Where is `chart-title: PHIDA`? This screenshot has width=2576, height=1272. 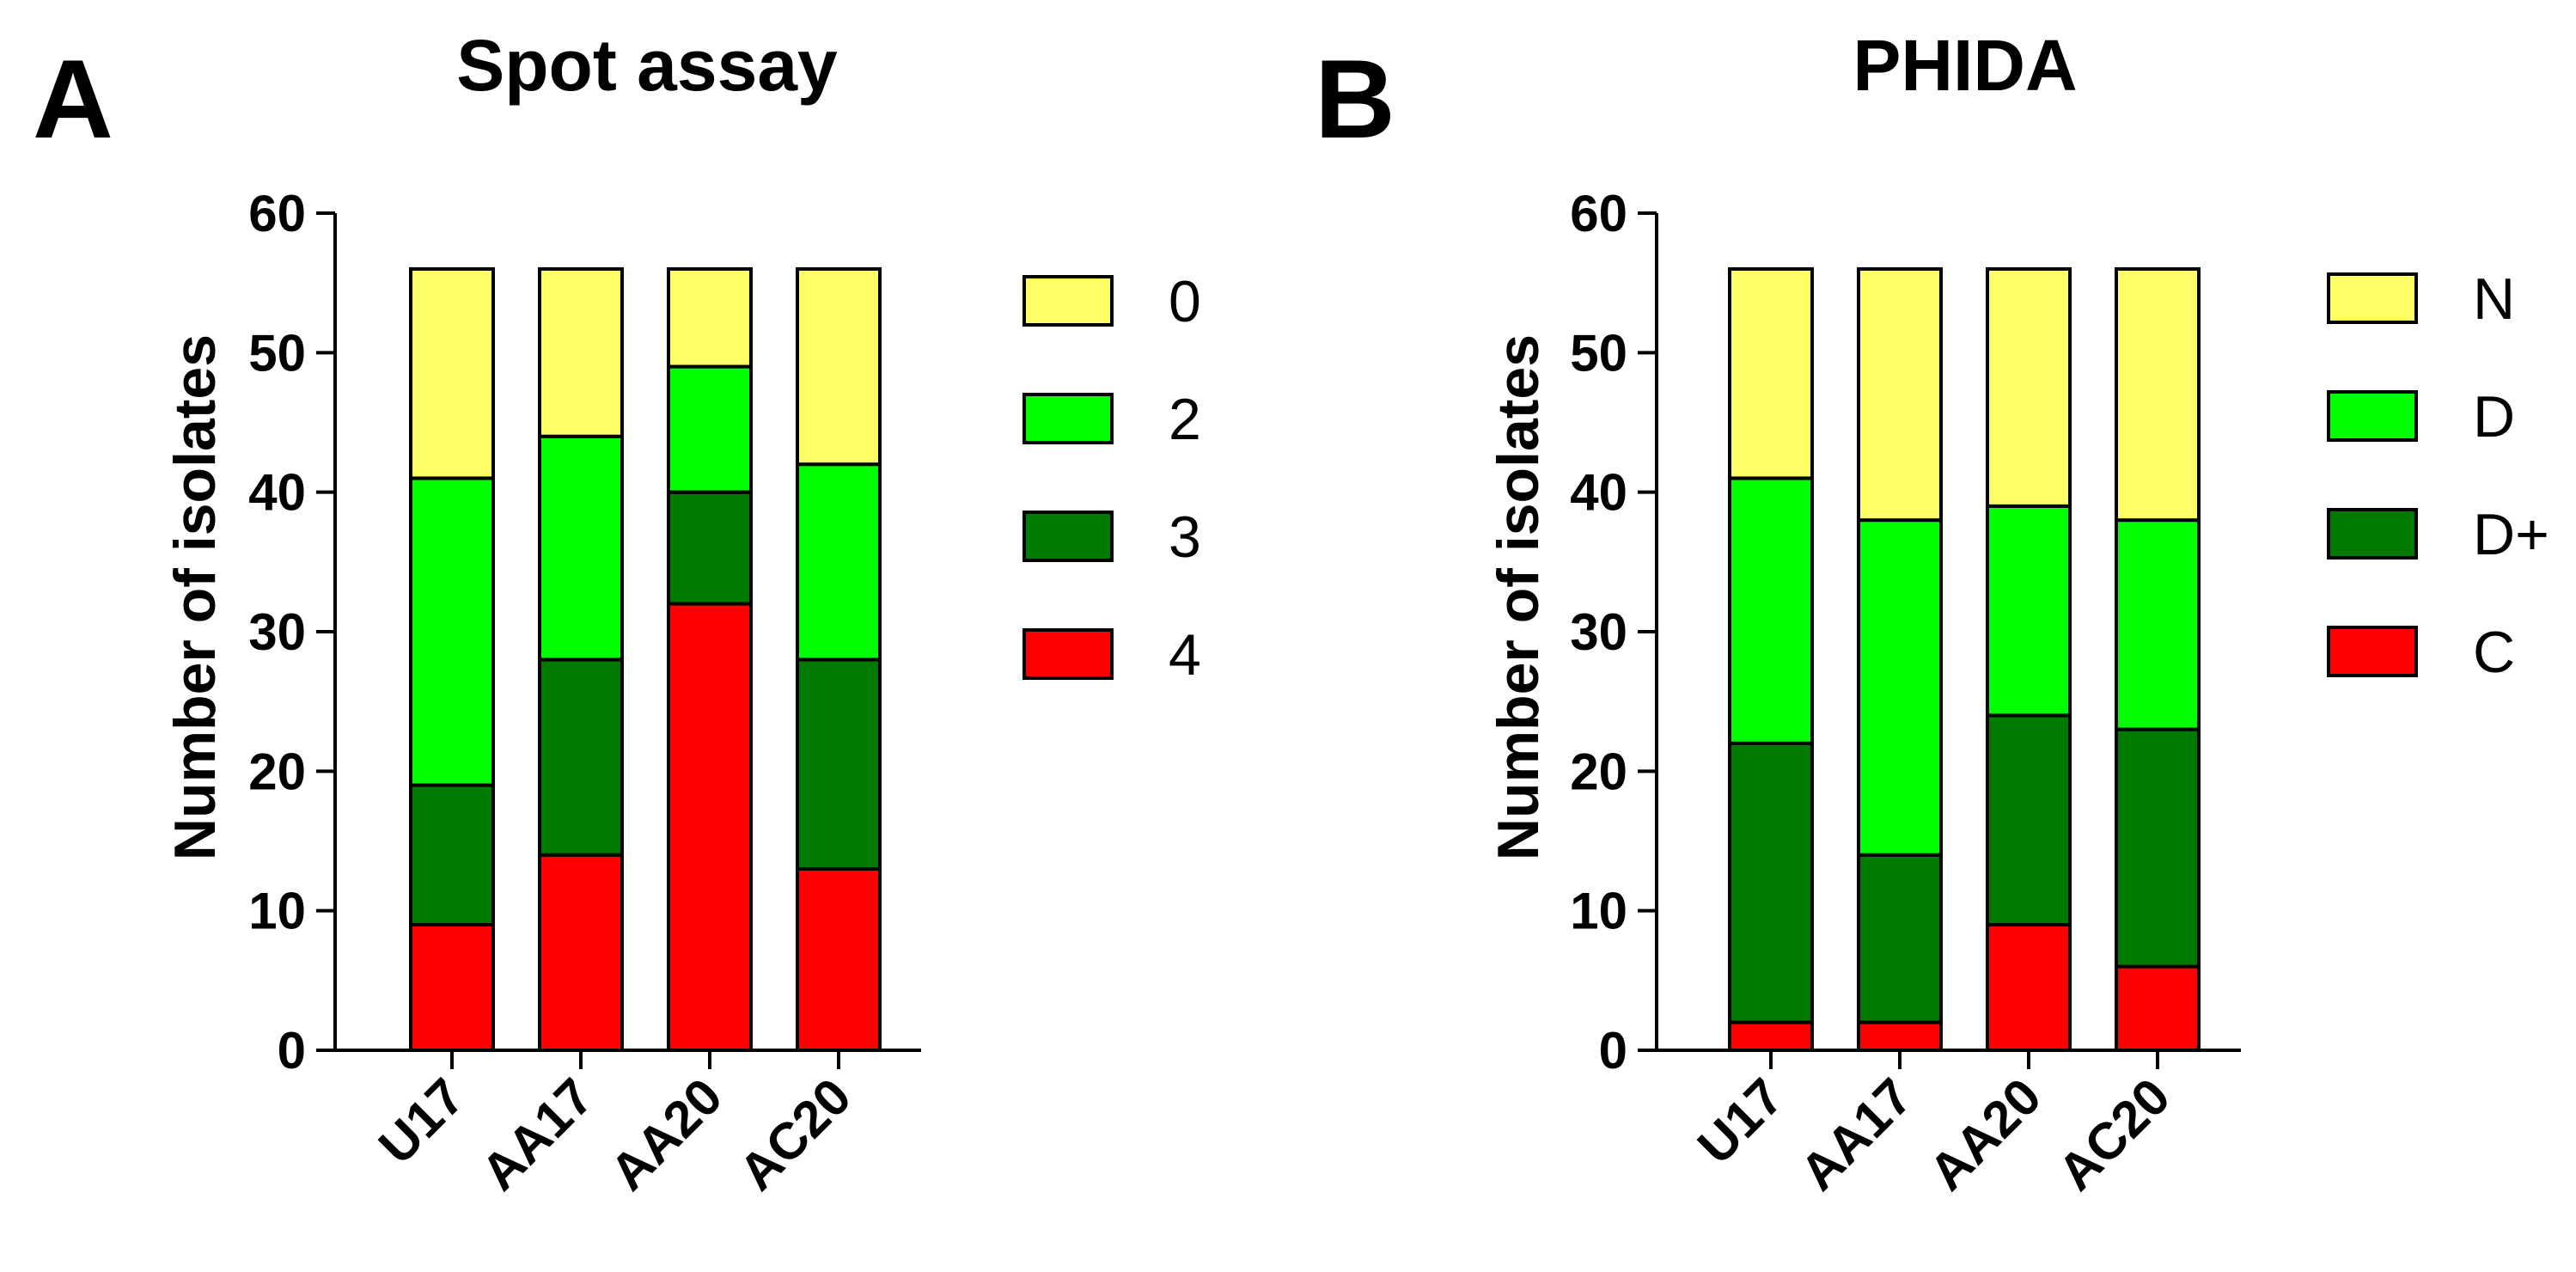 chart-title: PHIDA is located at coordinates (1965, 65).